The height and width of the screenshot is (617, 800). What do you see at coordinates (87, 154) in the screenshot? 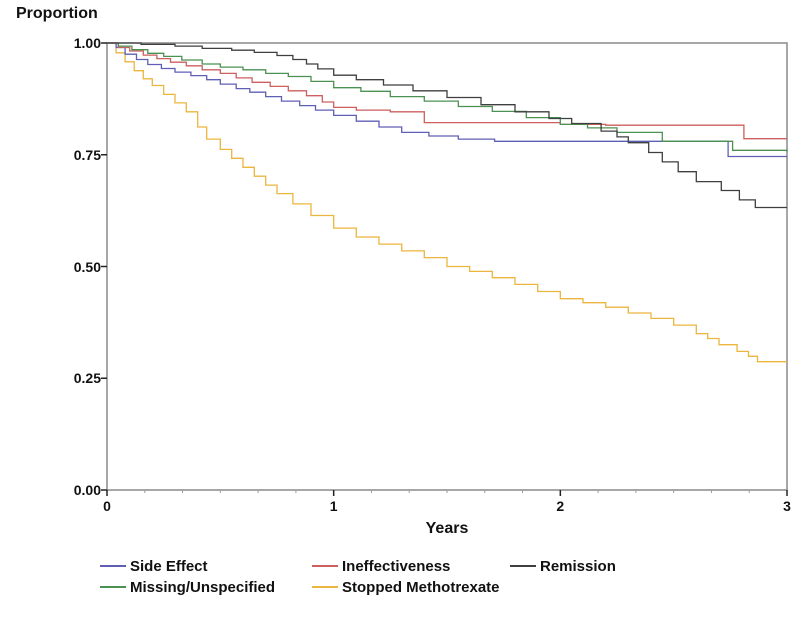
I see `y-tick-label: 0.75` at bounding box center [87, 154].